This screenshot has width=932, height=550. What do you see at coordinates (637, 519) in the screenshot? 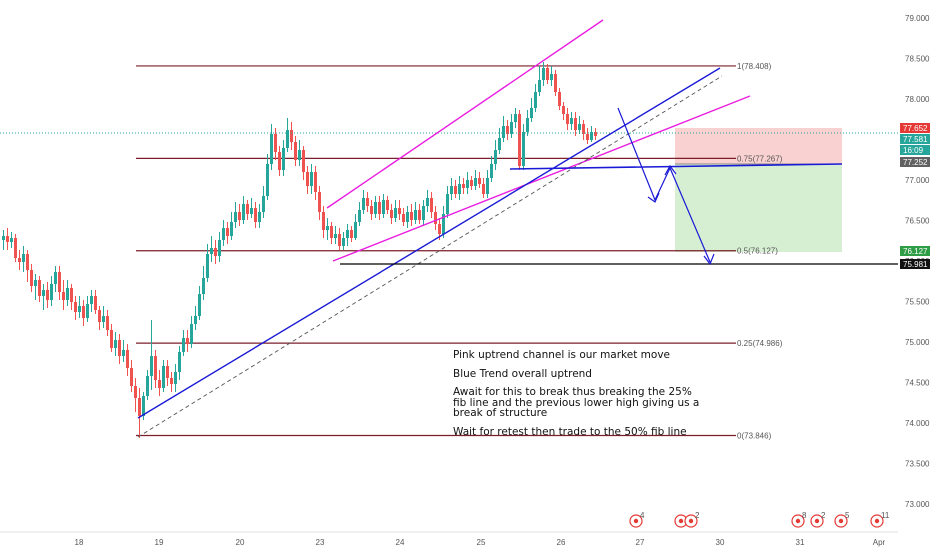
I see `economic-event-icon: 4` at bounding box center [637, 519].